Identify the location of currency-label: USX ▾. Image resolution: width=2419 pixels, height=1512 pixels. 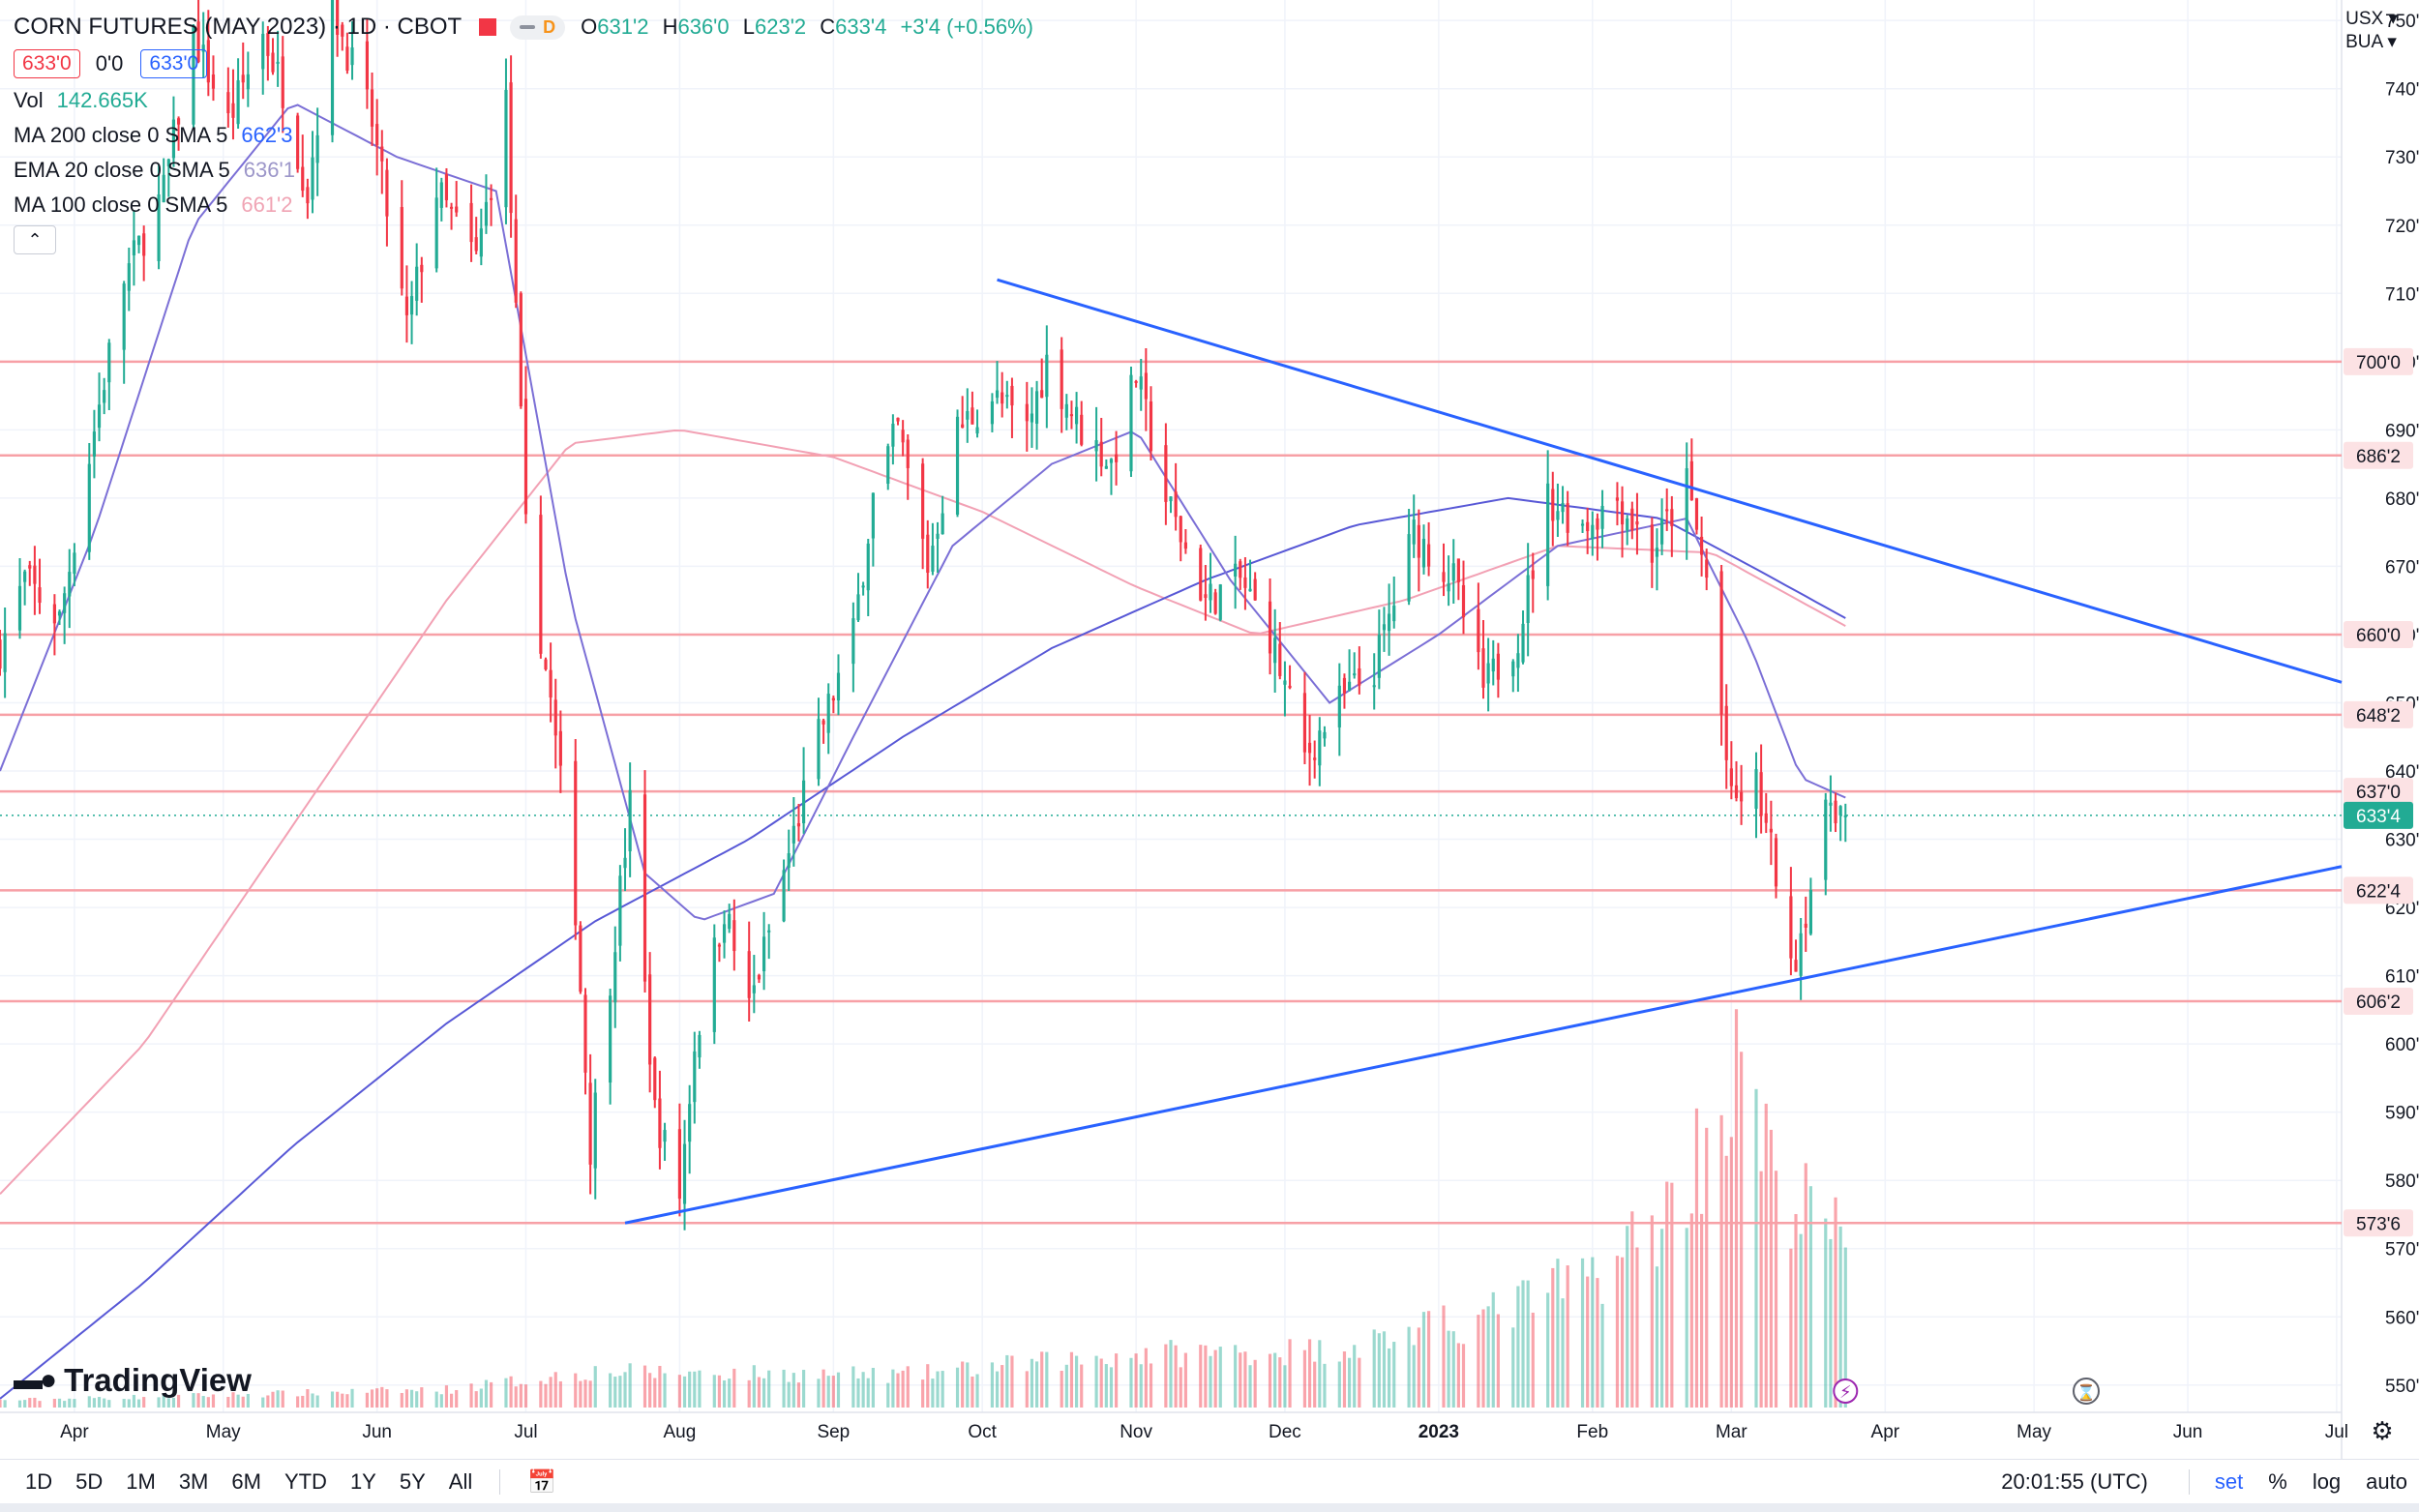
(2371, 19).